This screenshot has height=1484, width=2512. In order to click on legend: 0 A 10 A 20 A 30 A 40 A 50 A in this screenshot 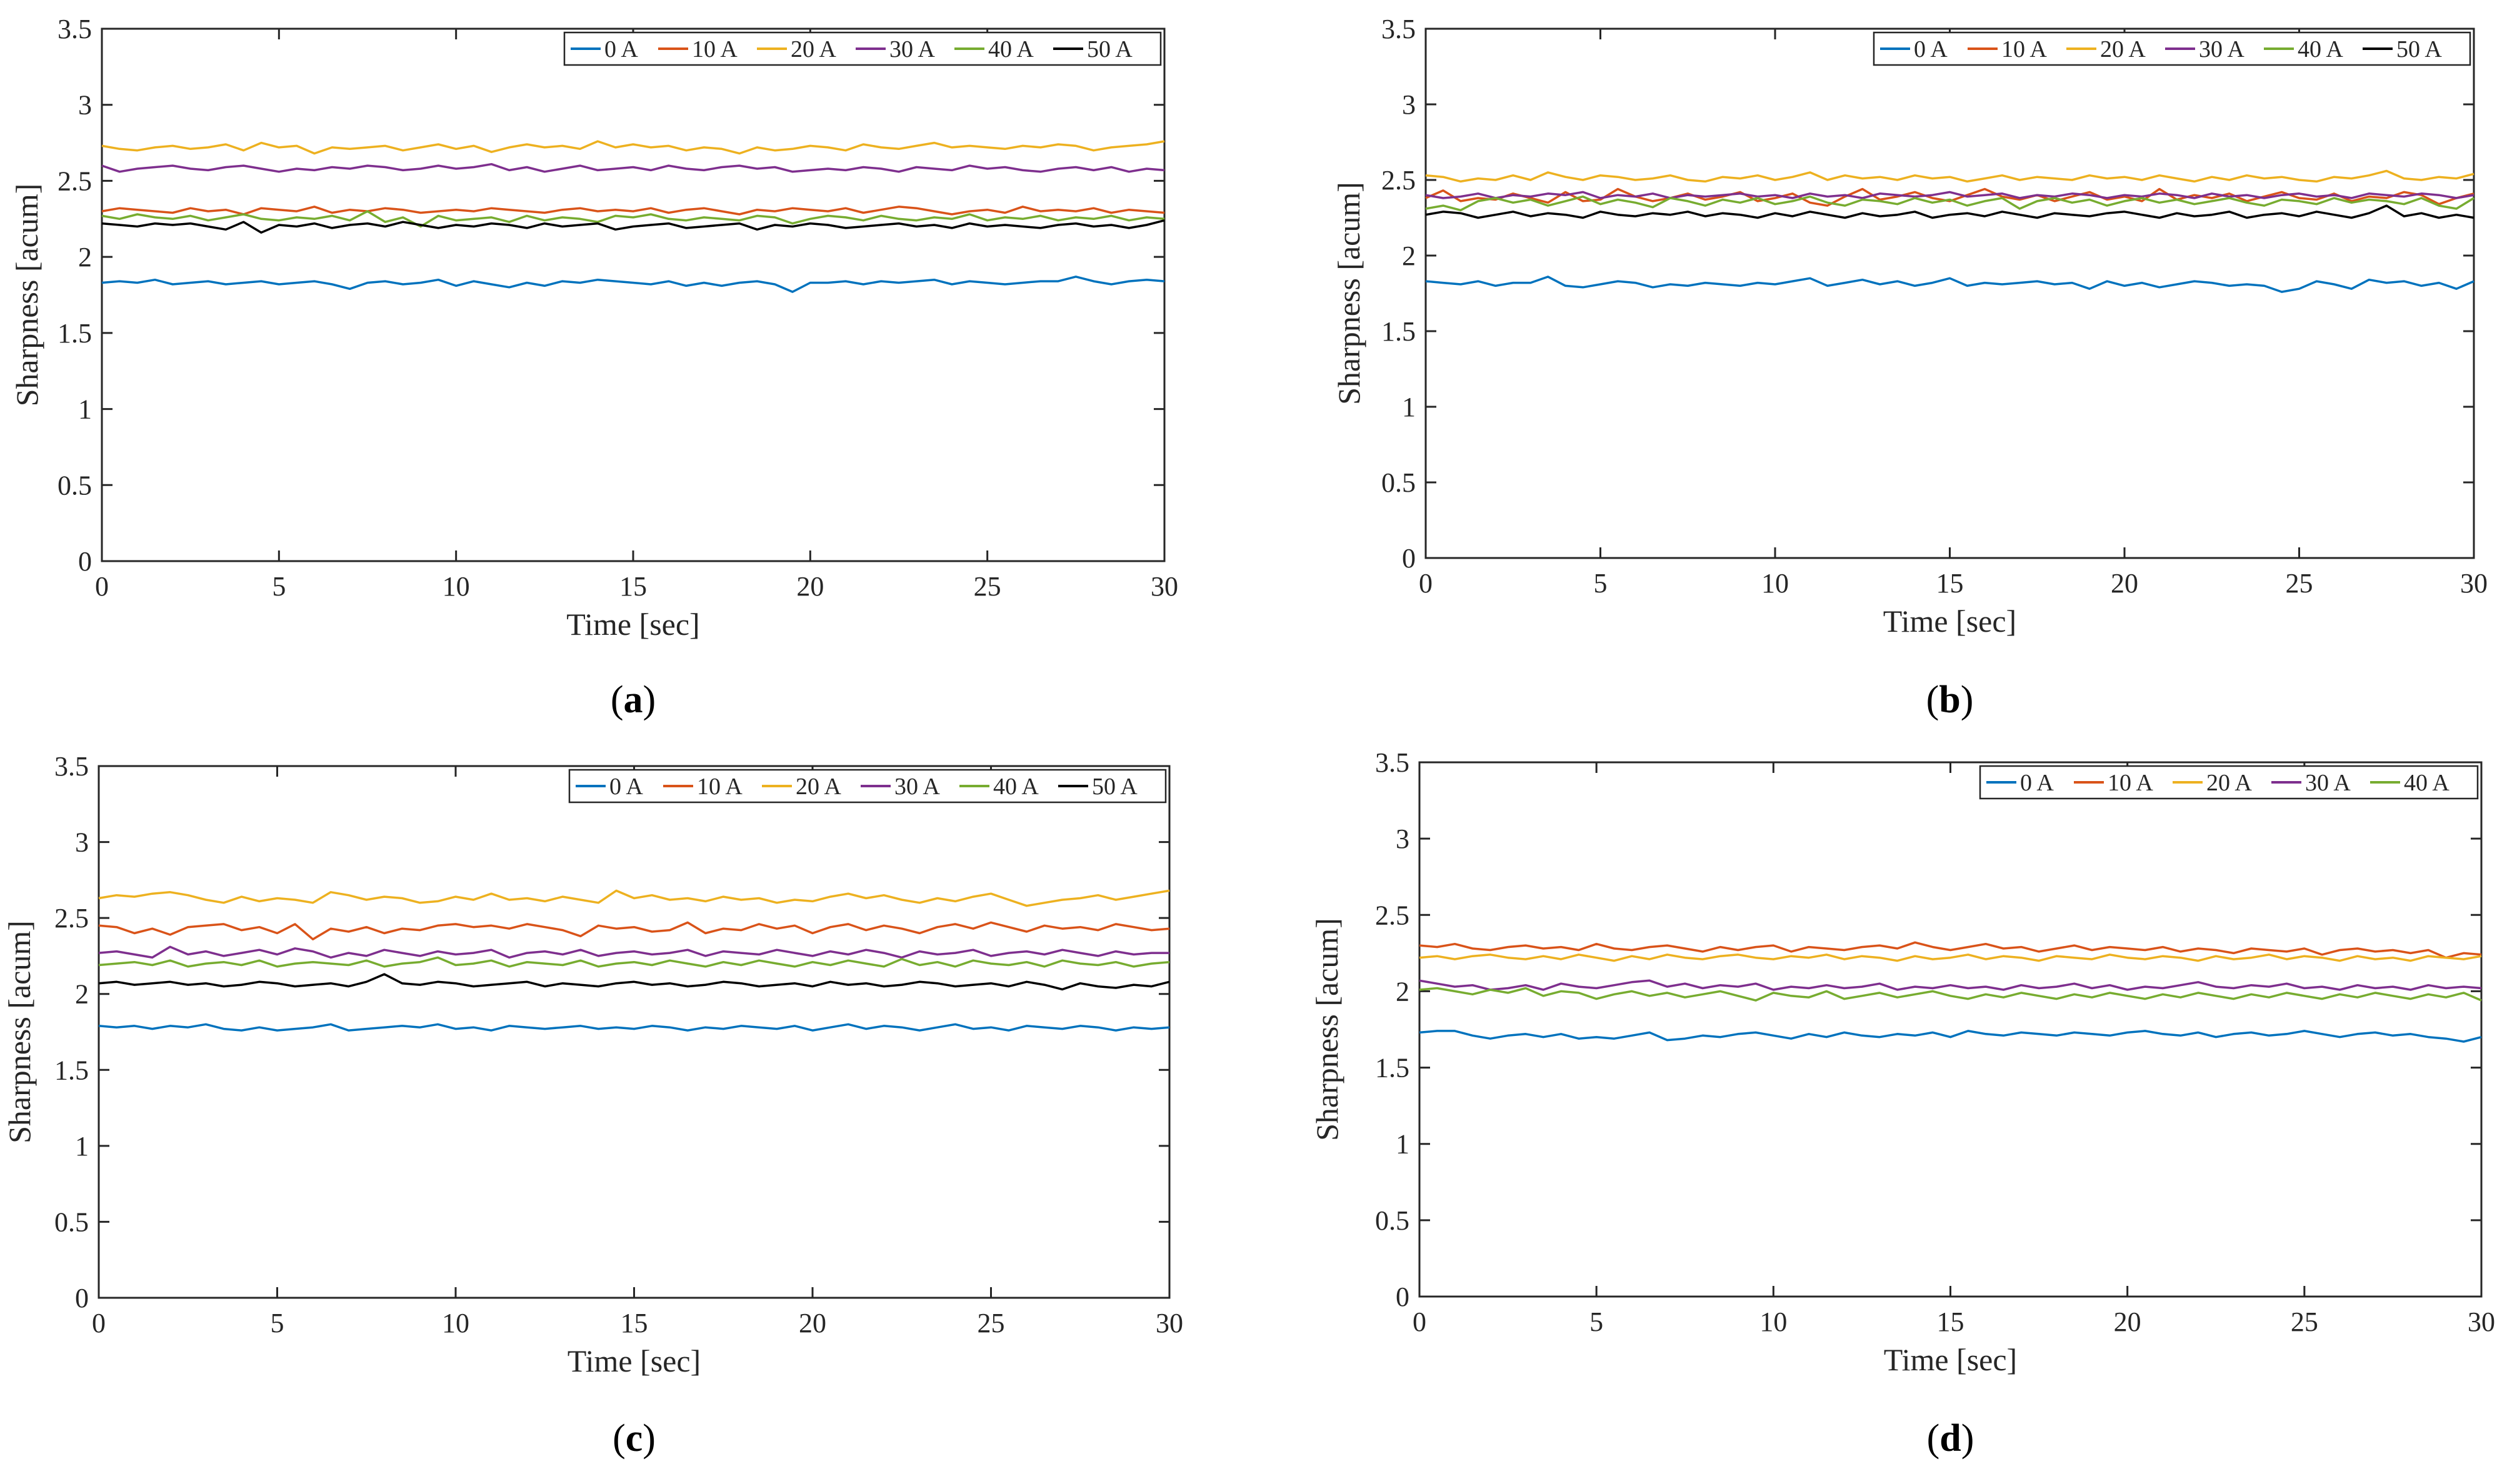, I will do `click(863, 48)`.